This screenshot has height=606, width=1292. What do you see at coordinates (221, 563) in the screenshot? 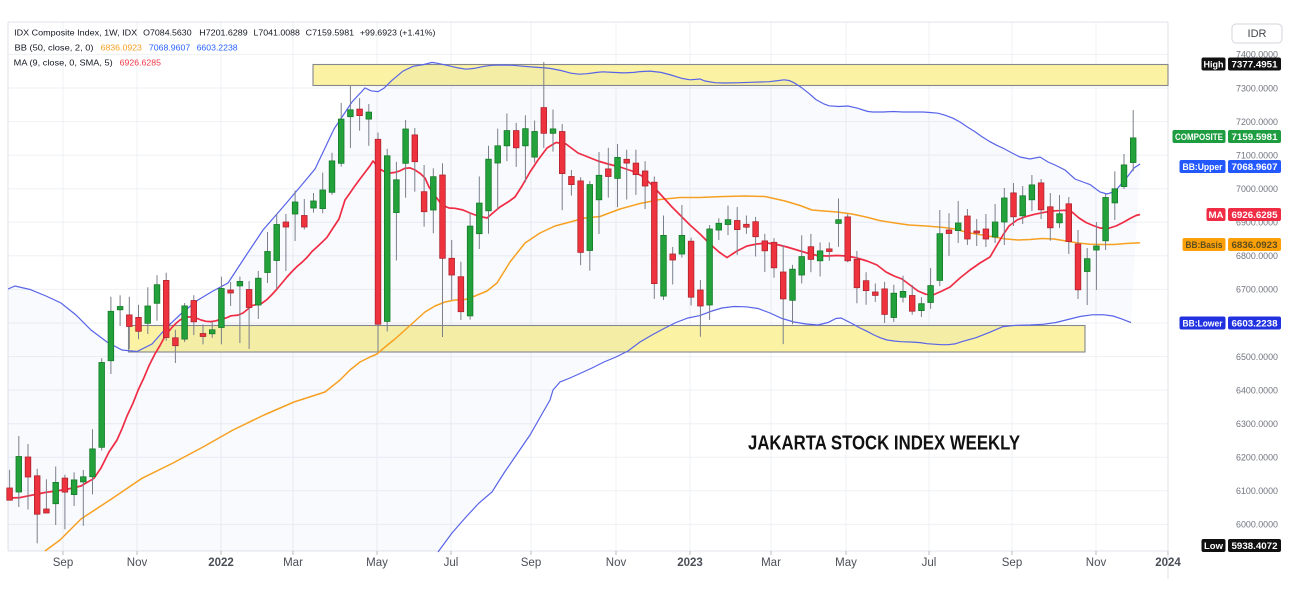
I see `svg-text: 2022` at bounding box center [221, 563].